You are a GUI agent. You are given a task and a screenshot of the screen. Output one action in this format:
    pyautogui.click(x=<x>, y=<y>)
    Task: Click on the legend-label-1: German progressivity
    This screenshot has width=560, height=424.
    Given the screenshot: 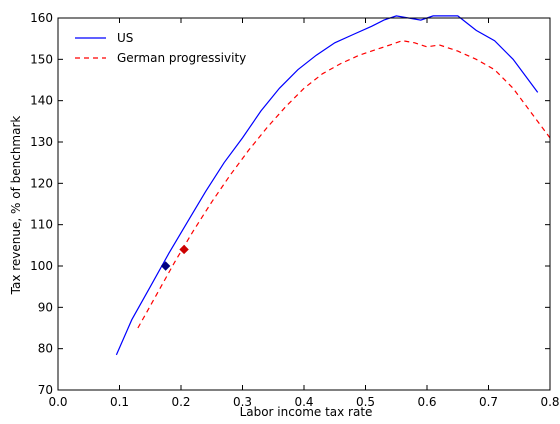 What is the action you would take?
    pyautogui.click(x=181, y=58)
    